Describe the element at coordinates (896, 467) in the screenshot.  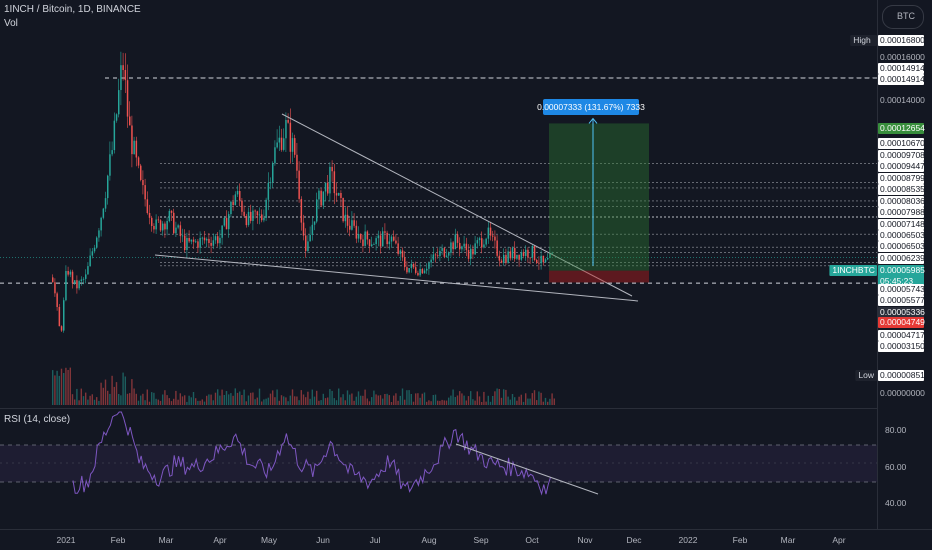
I see `rsi-axis-label: 60.00` at that location.